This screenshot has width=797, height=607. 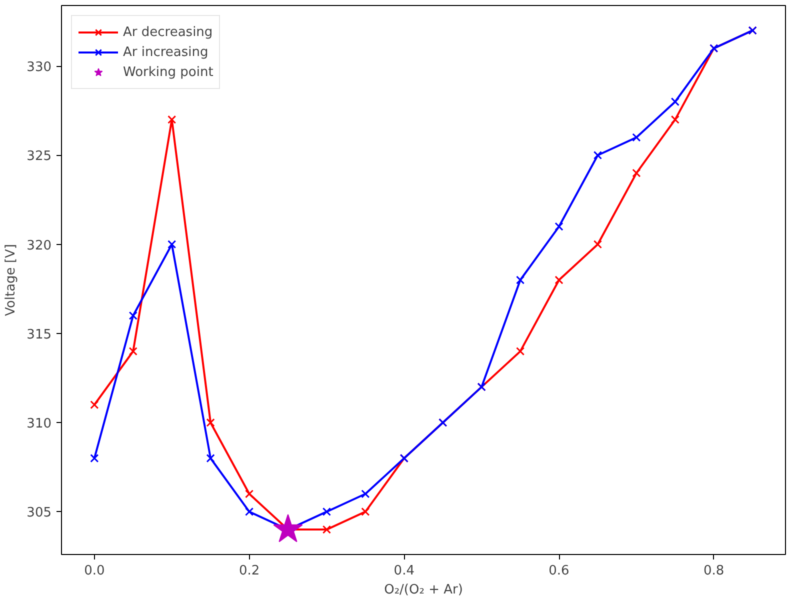 What do you see at coordinates (39, 334) in the screenshot?
I see `y-tick-label: 315` at bounding box center [39, 334].